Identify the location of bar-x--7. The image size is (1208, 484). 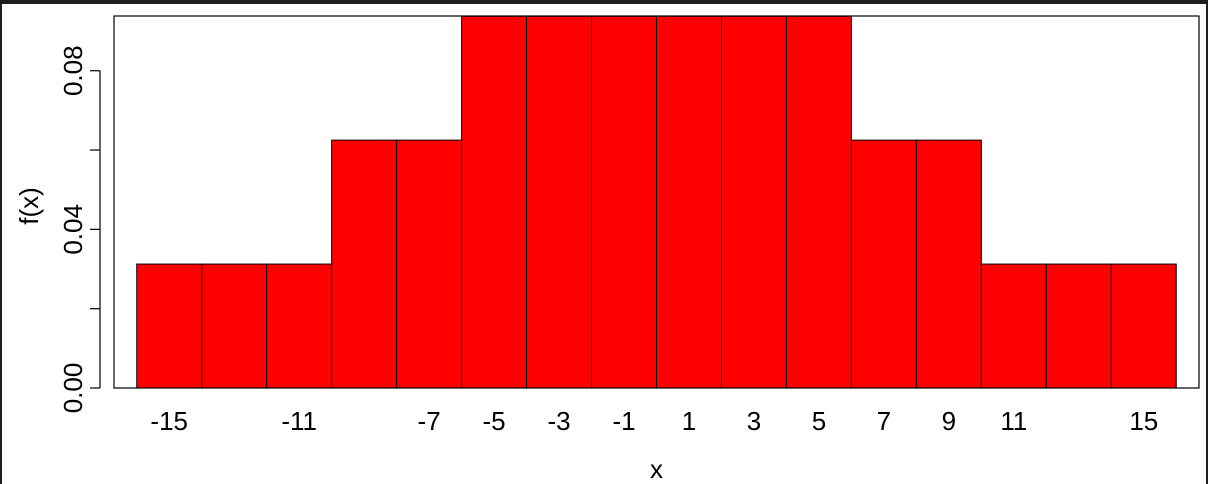
(429, 264).